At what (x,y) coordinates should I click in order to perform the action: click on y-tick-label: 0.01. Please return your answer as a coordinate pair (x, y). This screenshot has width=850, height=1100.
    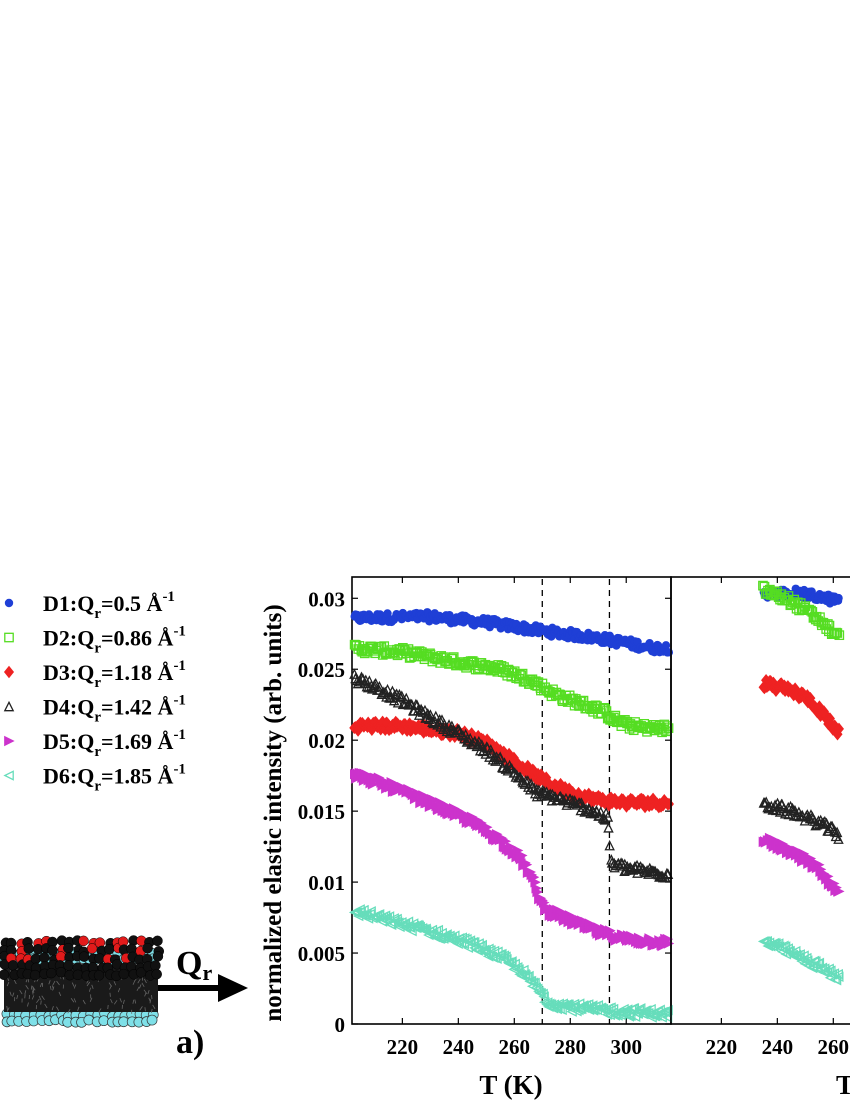
    Looking at the image, I should click on (326, 883).